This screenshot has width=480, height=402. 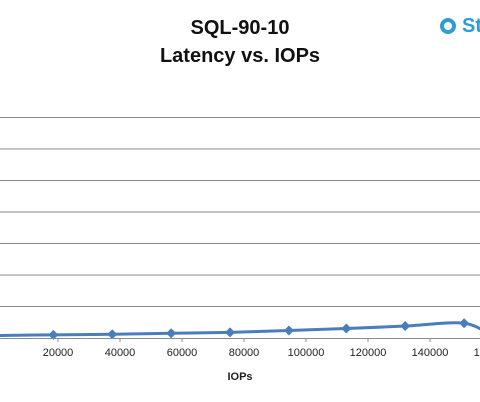 What do you see at coordinates (448, 26) in the screenshot?
I see `logo-icon` at bounding box center [448, 26].